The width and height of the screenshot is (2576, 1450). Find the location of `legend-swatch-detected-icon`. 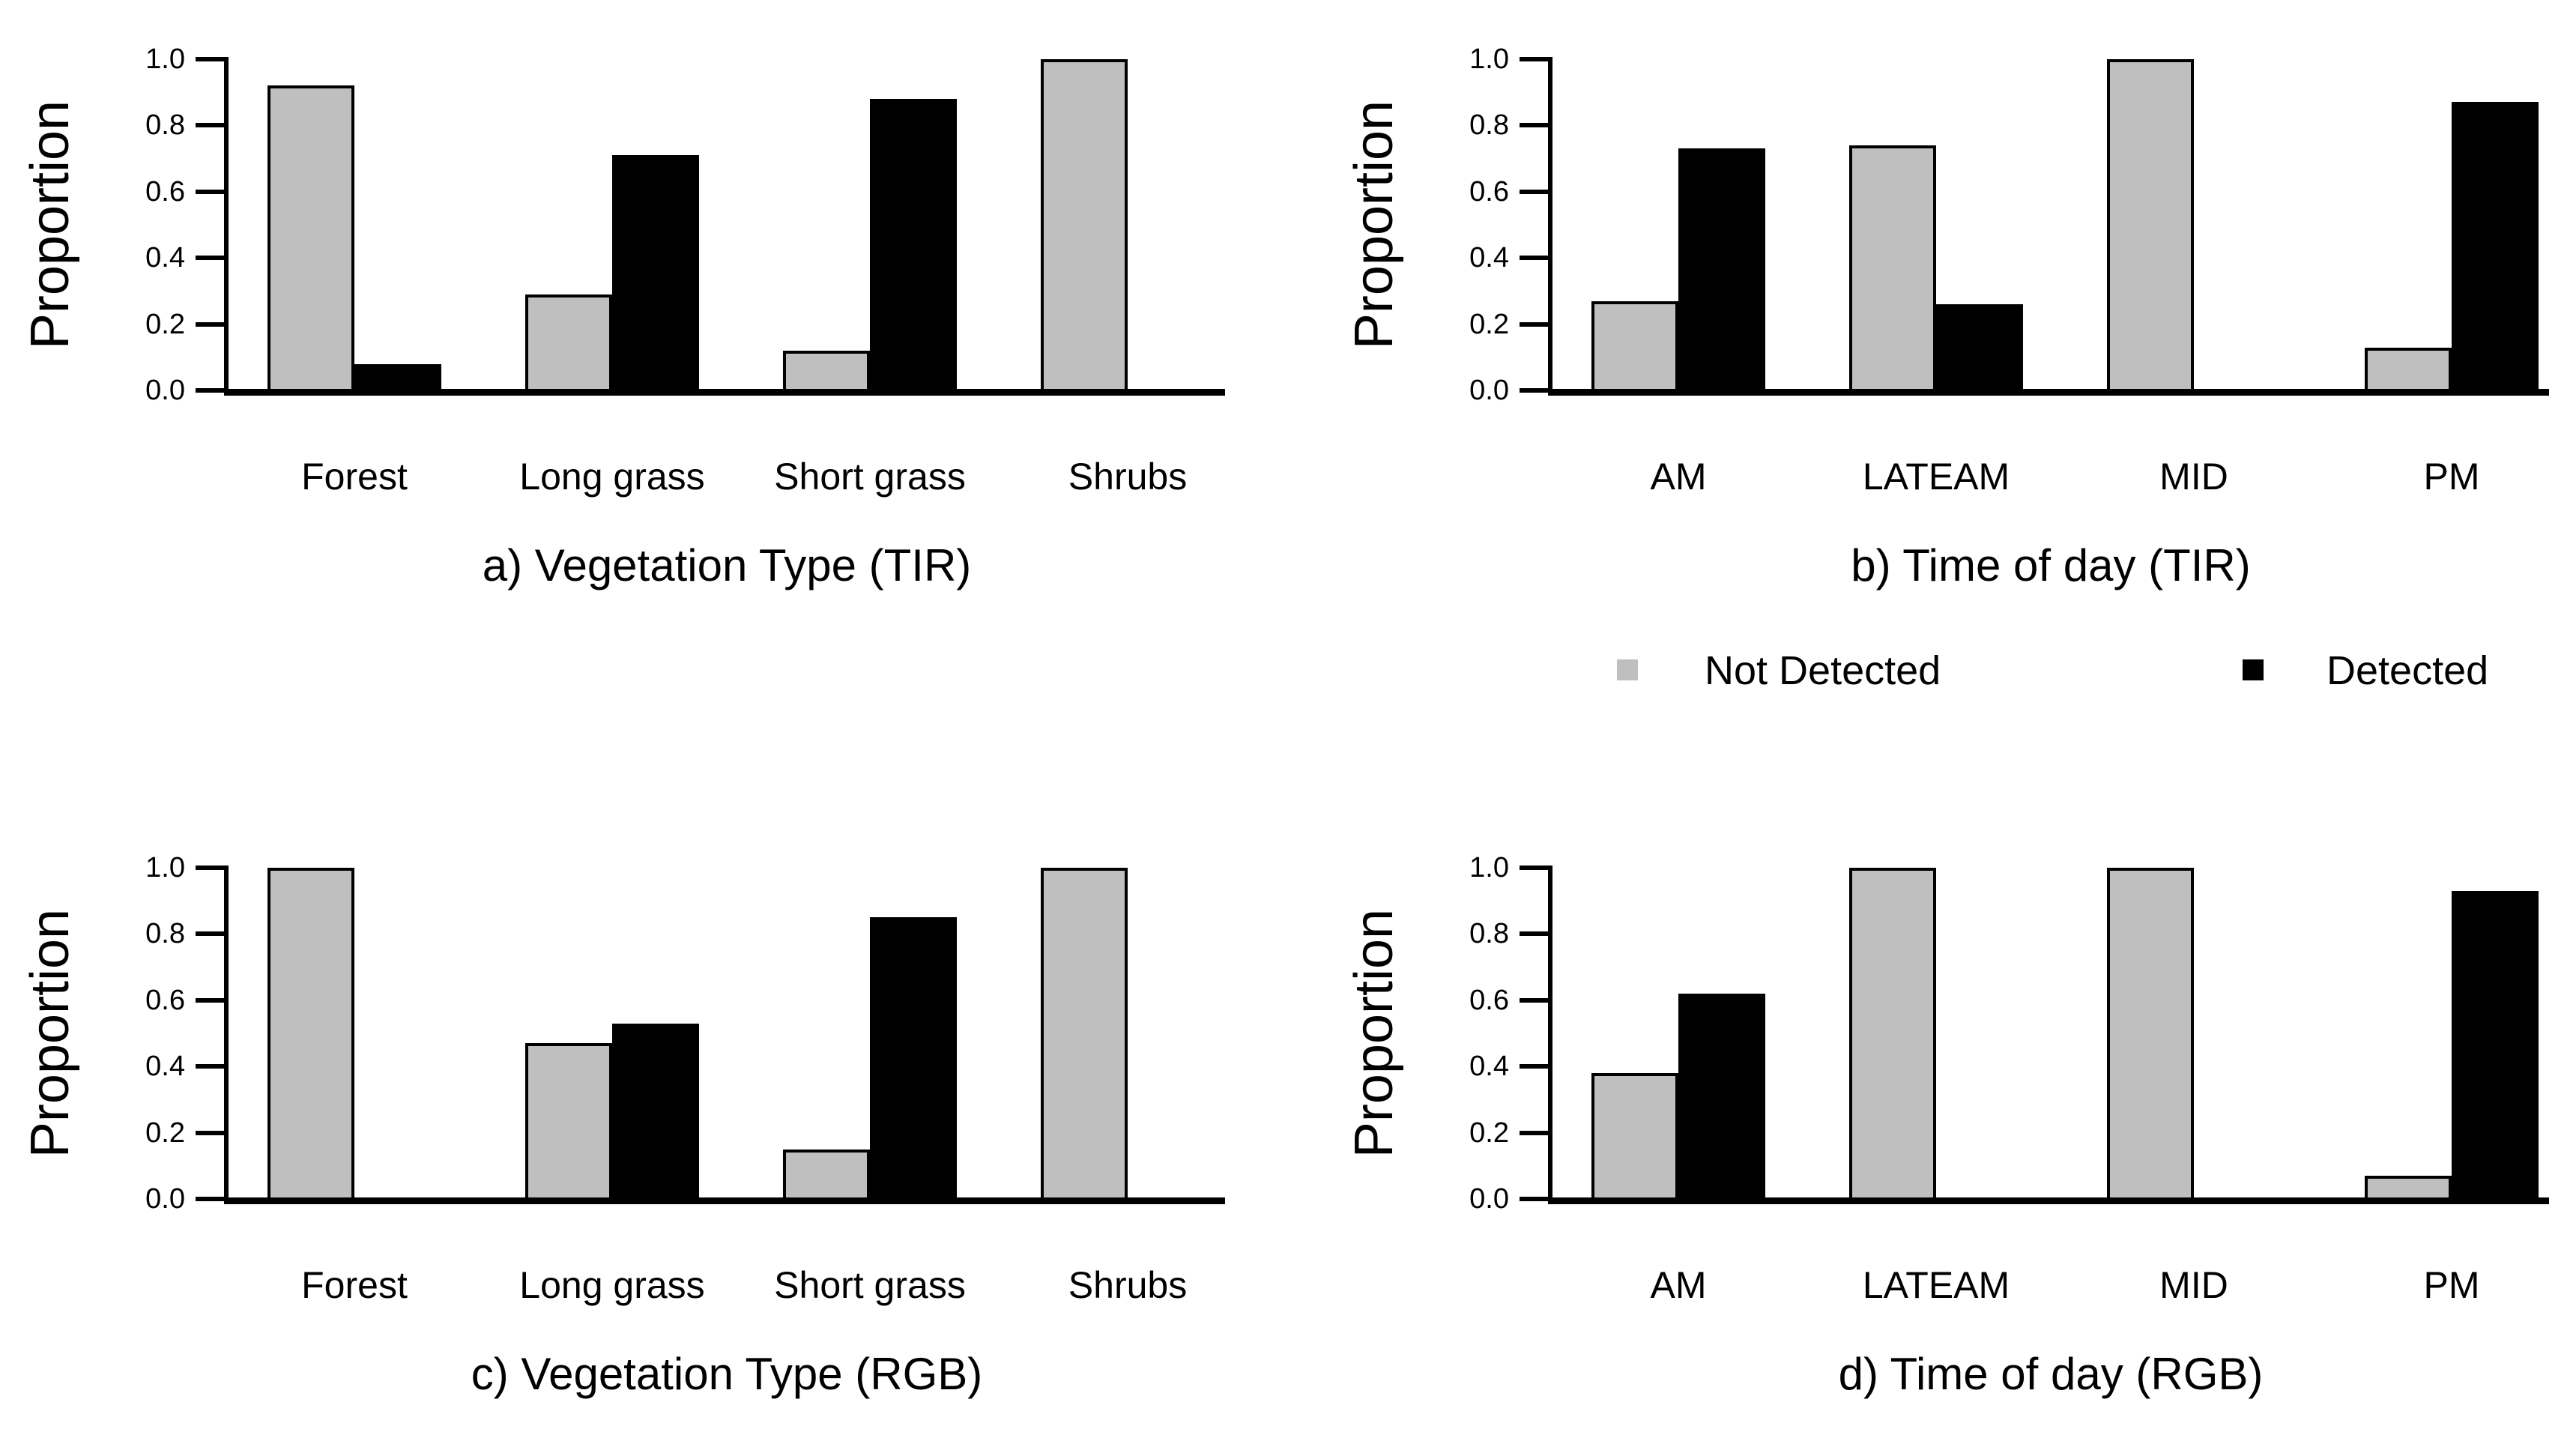

legend-swatch-detected-icon is located at coordinates (2253, 669).